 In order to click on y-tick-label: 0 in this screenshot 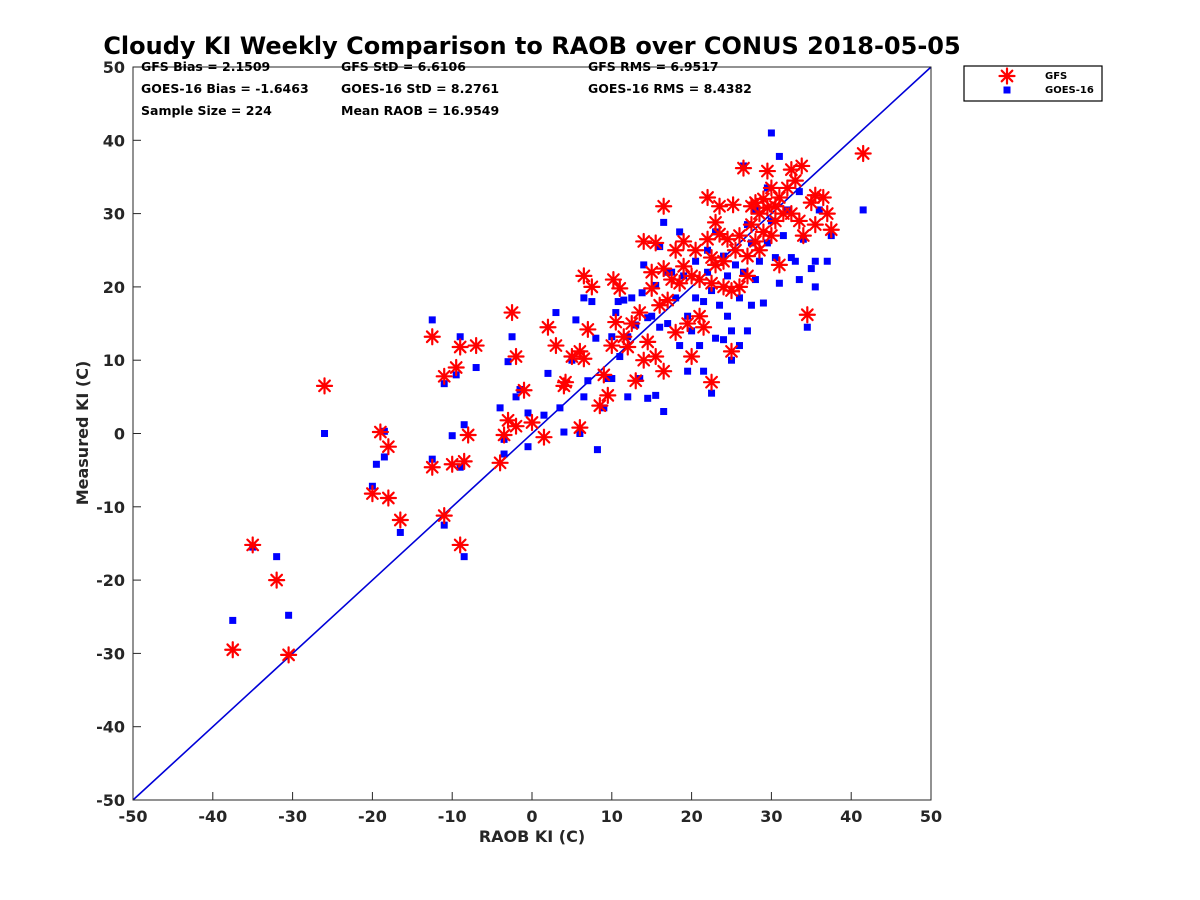, I will do `click(119, 434)`.